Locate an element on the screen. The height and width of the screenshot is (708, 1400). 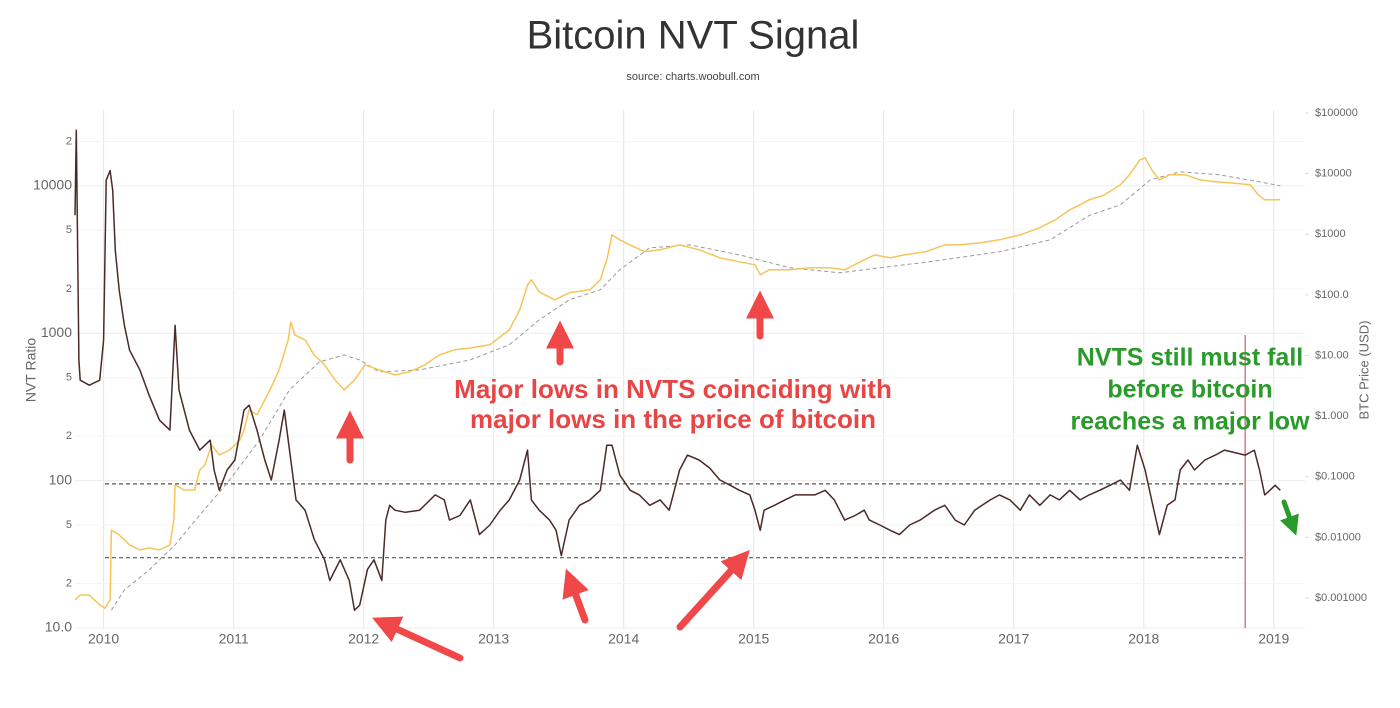
x-tick-label: 2018 is located at coordinates (1143, 639).